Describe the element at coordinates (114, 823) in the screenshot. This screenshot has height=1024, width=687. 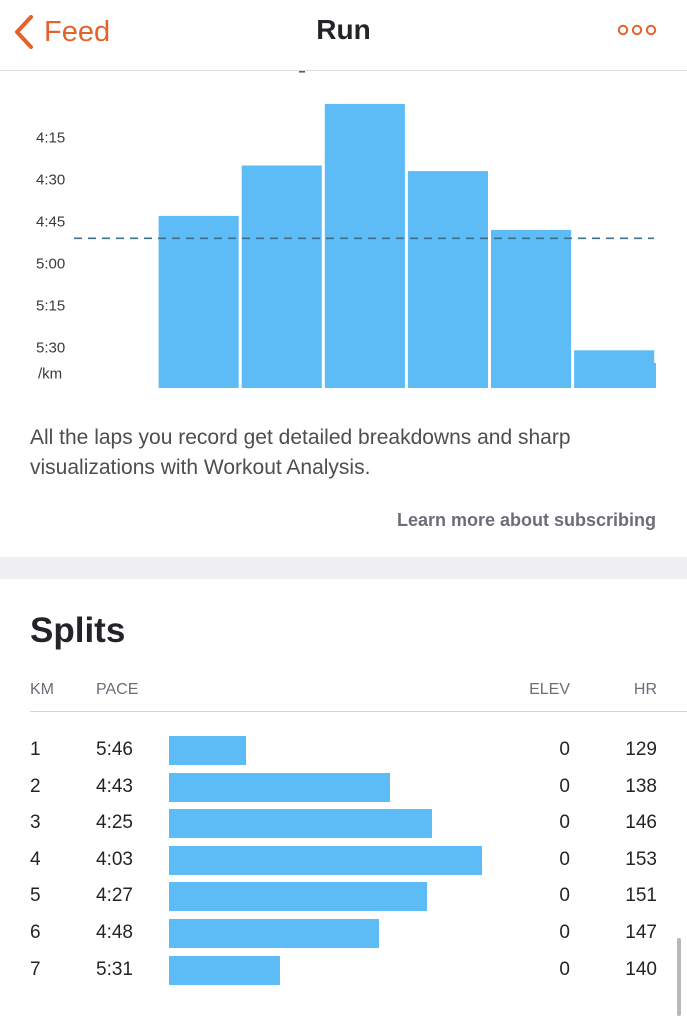
I see `split-pace: 4:25` at that location.